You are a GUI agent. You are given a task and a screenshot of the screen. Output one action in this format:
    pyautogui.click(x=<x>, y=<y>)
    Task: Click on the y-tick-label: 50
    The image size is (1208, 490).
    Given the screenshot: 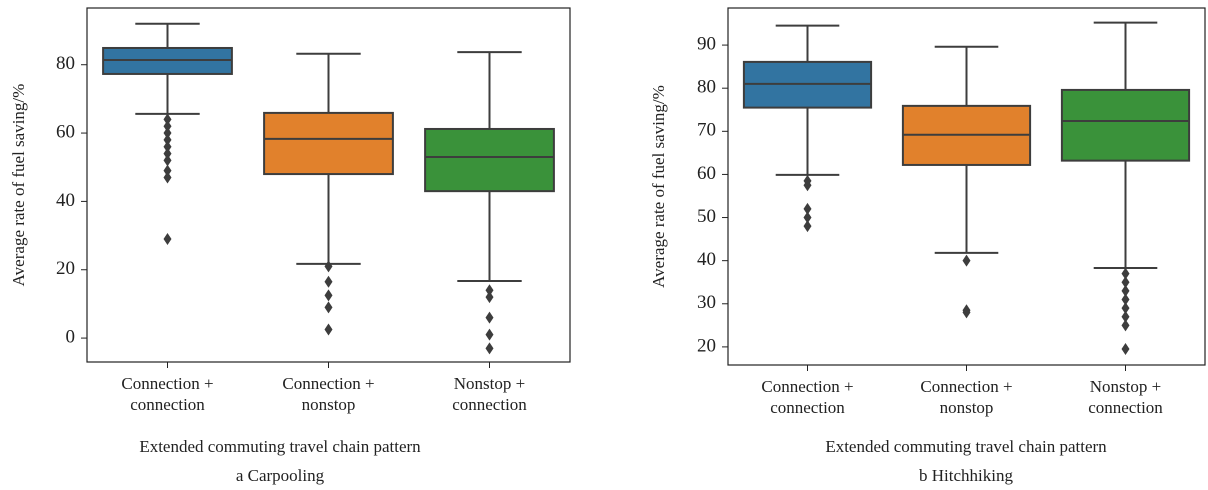 What is the action you would take?
    pyautogui.click(x=706, y=216)
    